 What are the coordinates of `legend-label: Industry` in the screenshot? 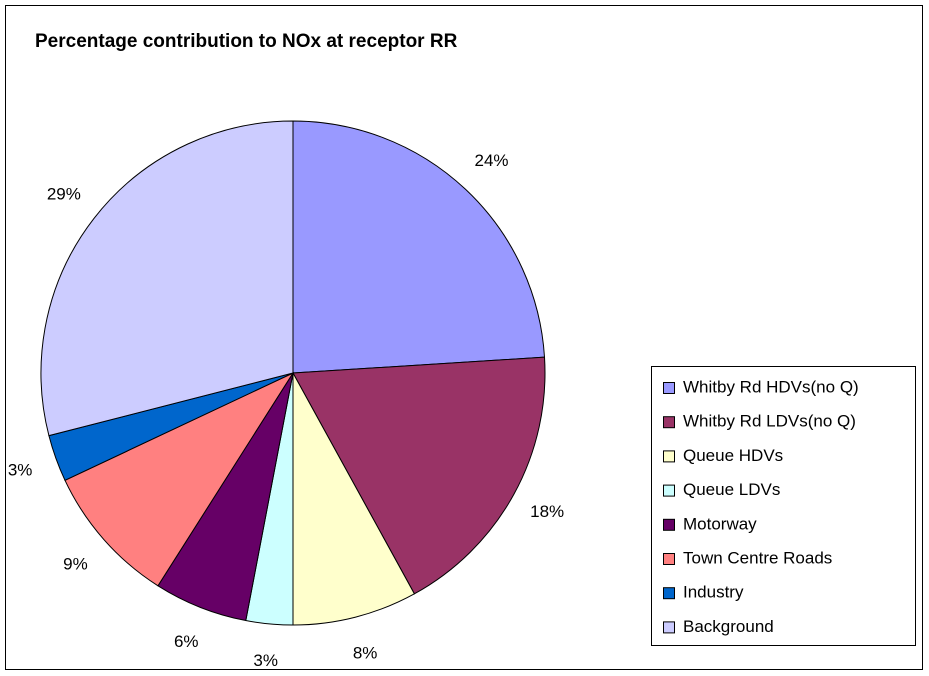 It's located at (713, 592).